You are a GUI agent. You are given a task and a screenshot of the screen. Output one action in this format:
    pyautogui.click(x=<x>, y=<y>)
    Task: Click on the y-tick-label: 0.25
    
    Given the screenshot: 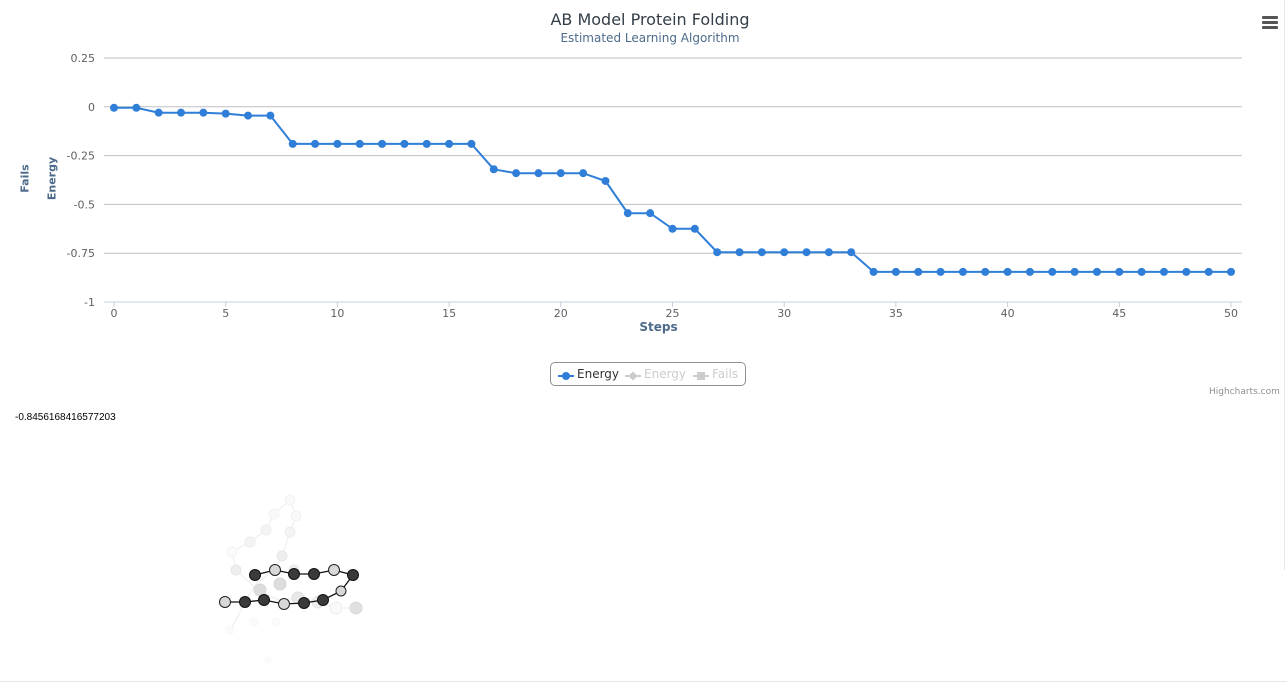 What is the action you would take?
    pyautogui.click(x=83, y=58)
    